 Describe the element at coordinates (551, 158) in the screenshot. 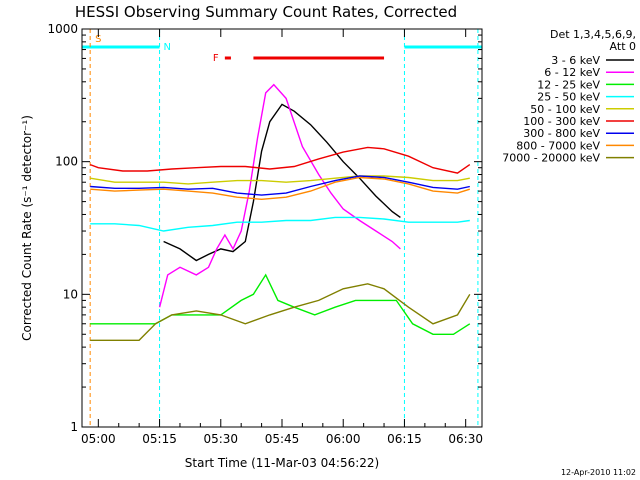

I see `legend-label-8: 7000 - 20000 keV` at that location.